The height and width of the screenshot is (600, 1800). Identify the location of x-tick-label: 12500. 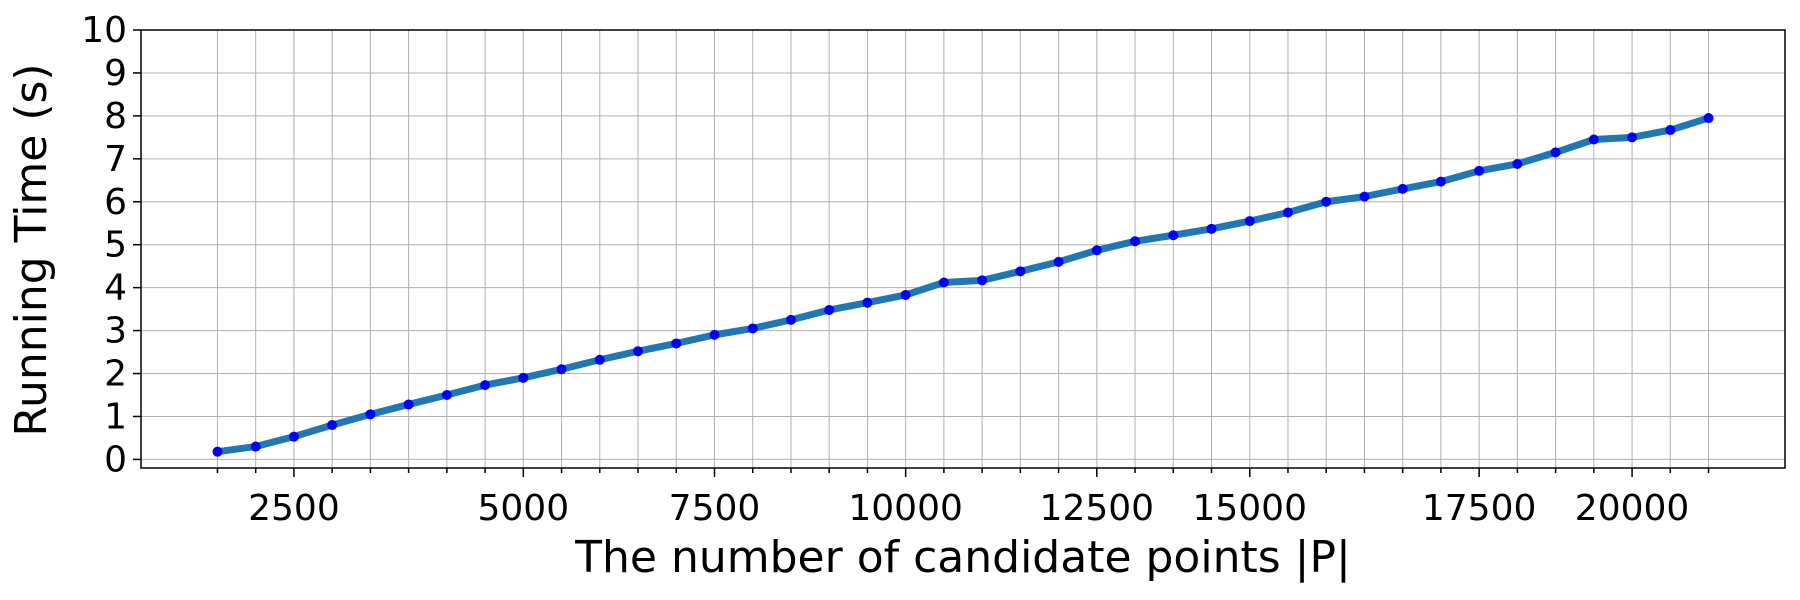
(1097, 508).